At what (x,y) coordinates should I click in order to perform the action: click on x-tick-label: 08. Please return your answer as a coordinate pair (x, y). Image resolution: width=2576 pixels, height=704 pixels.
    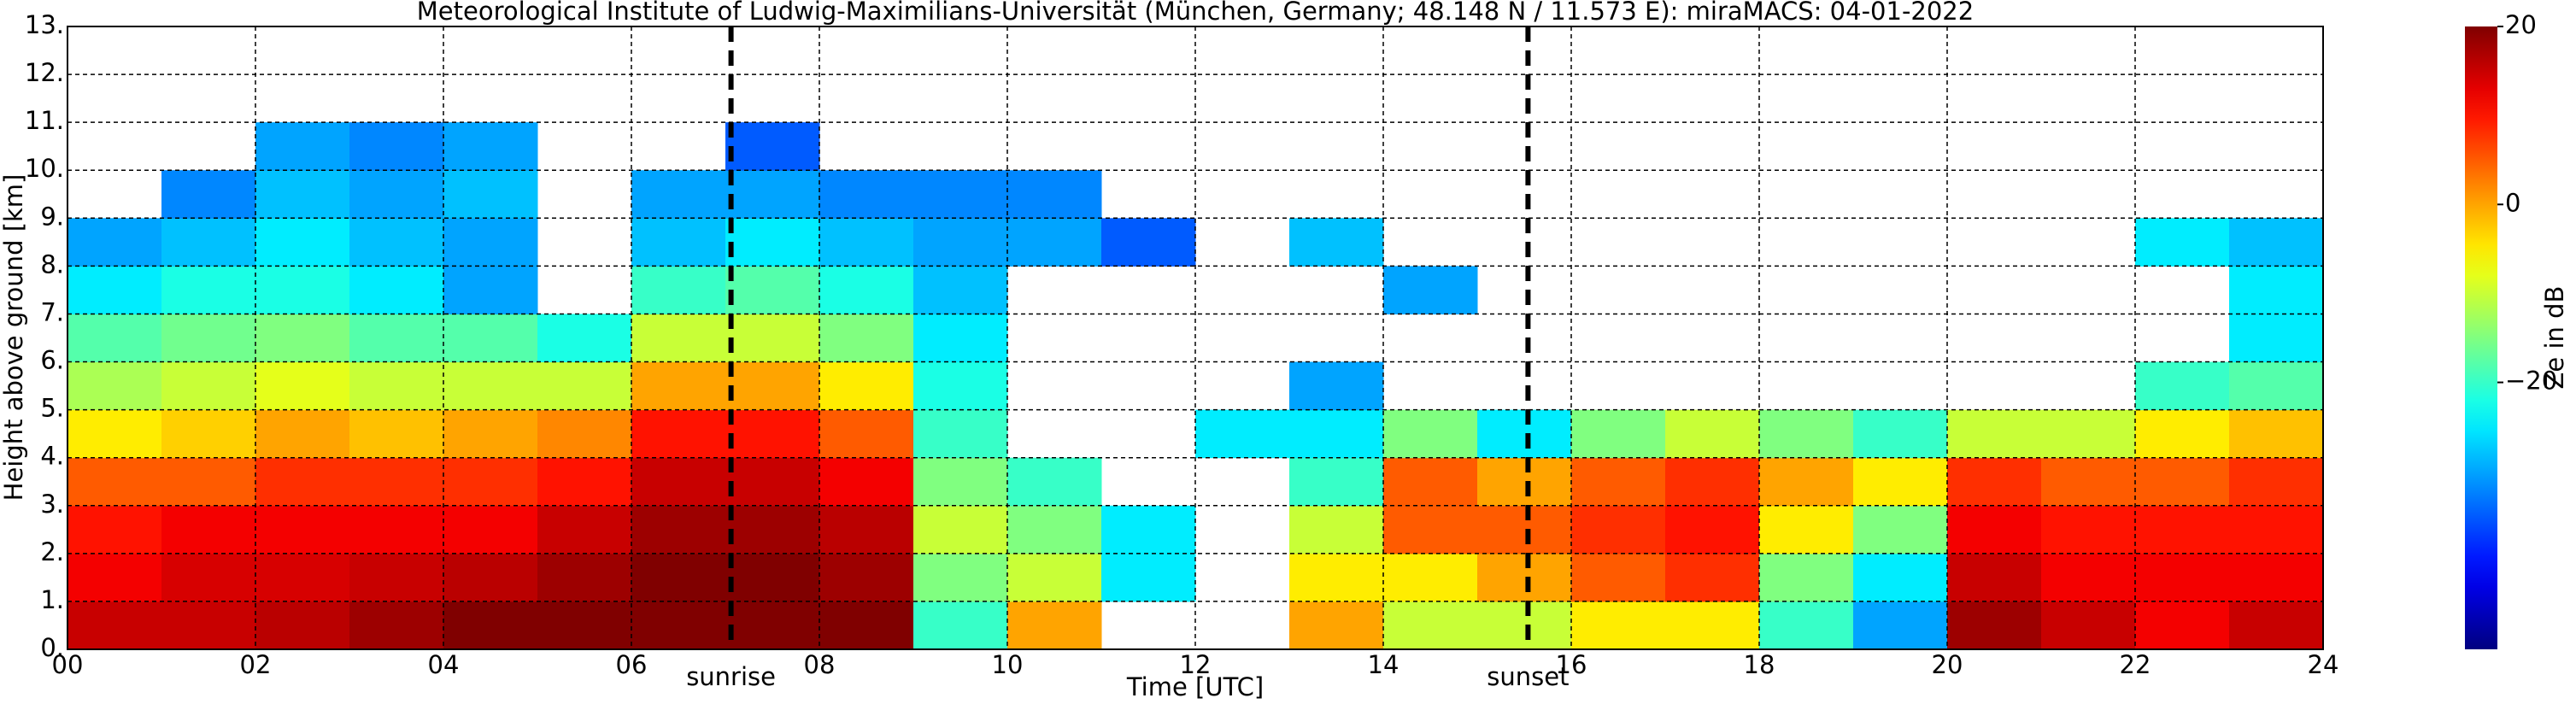
    Looking at the image, I should click on (820, 664).